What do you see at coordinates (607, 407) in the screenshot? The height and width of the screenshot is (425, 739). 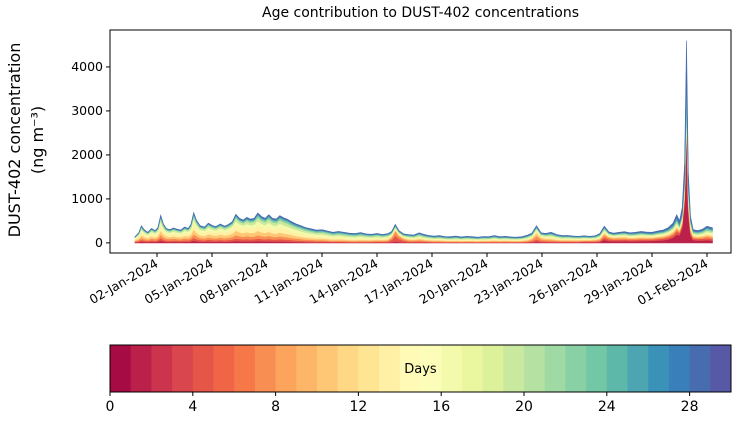 I see `colorbar-tick-label: 24` at bounding box center [607, 407].